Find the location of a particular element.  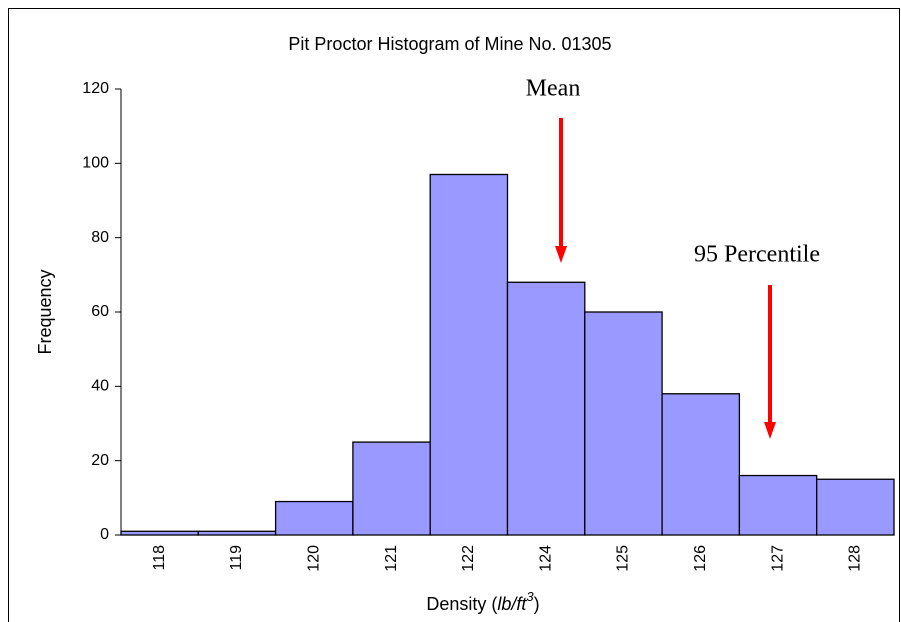

x-axis-label: Density (lb/ft3) is located at coordinates (482, 601).